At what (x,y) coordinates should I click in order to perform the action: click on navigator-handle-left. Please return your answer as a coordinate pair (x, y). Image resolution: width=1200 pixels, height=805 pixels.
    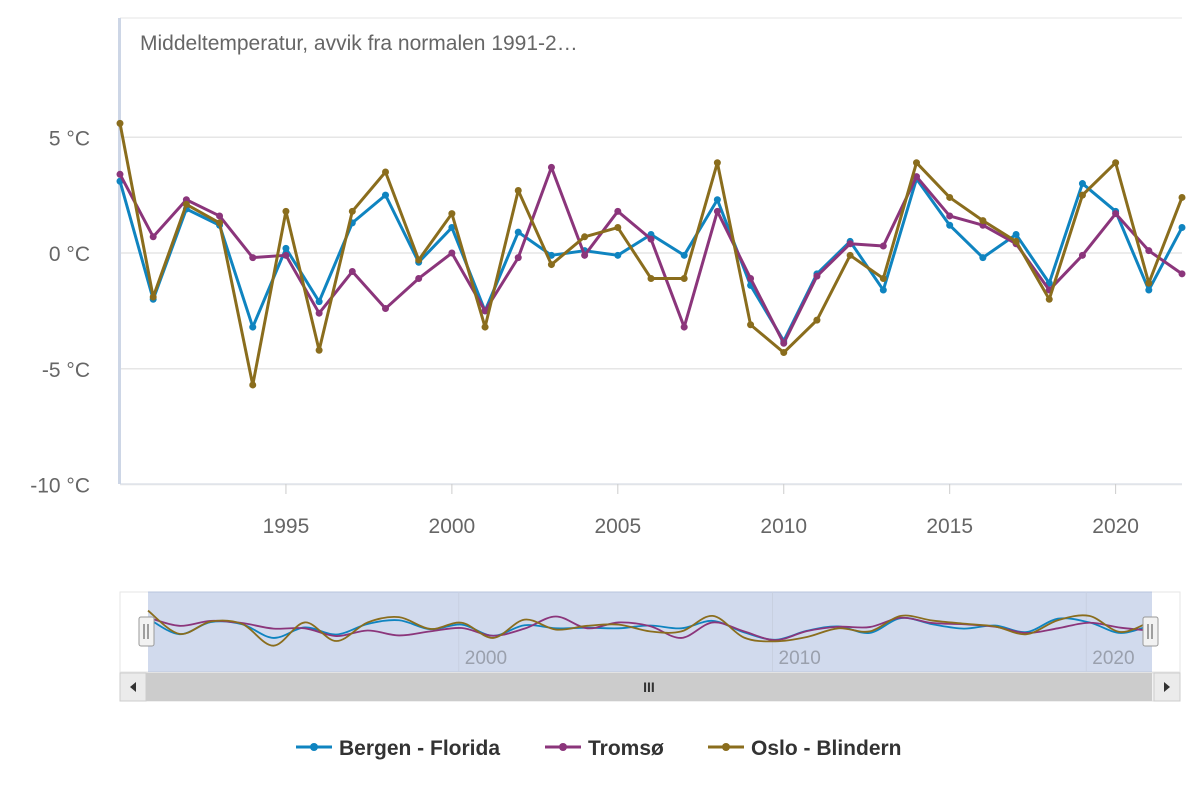
    Looking at the image, I should click on (146, 631).